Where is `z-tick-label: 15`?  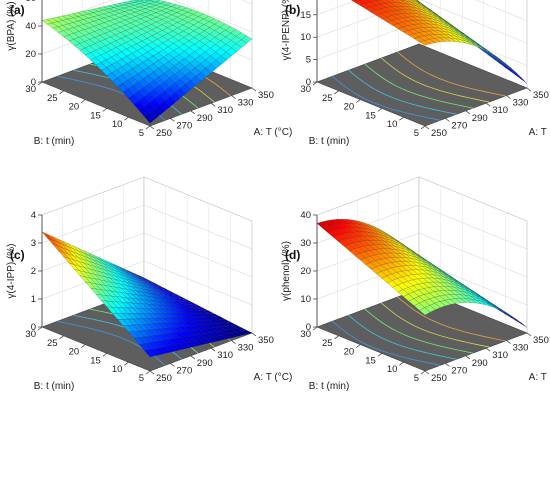
z-tick-label: 15 is located at coordinates (305, 15).